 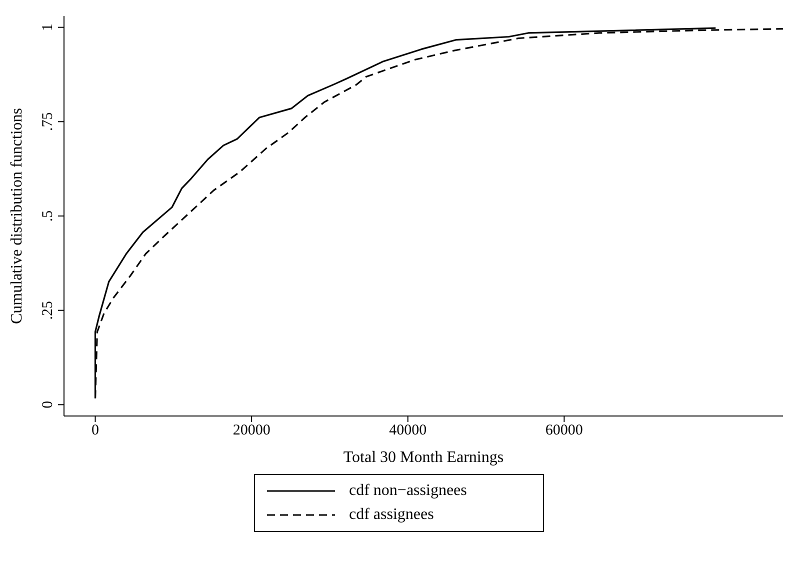 I want to click on x-axis-title: Total 30 Month Earnings, so click(x=423, y=457).